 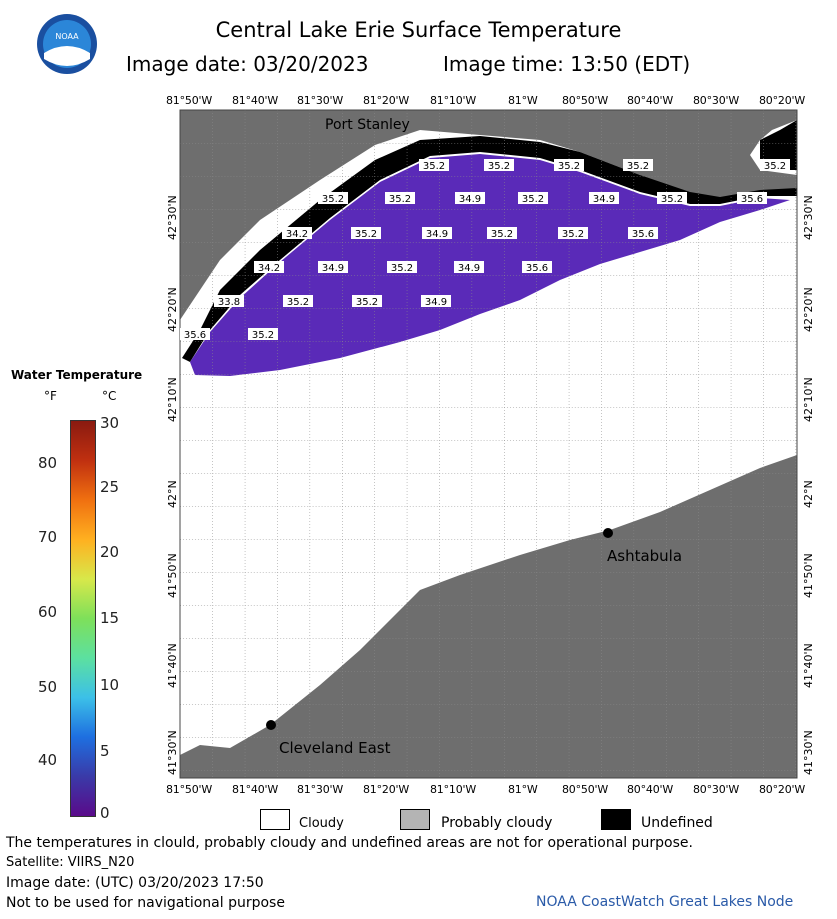 What do you see at coordinates (109, 396) in the screenshot?
I see `legend-unit-c: °C` at bounding box center [109, 396].